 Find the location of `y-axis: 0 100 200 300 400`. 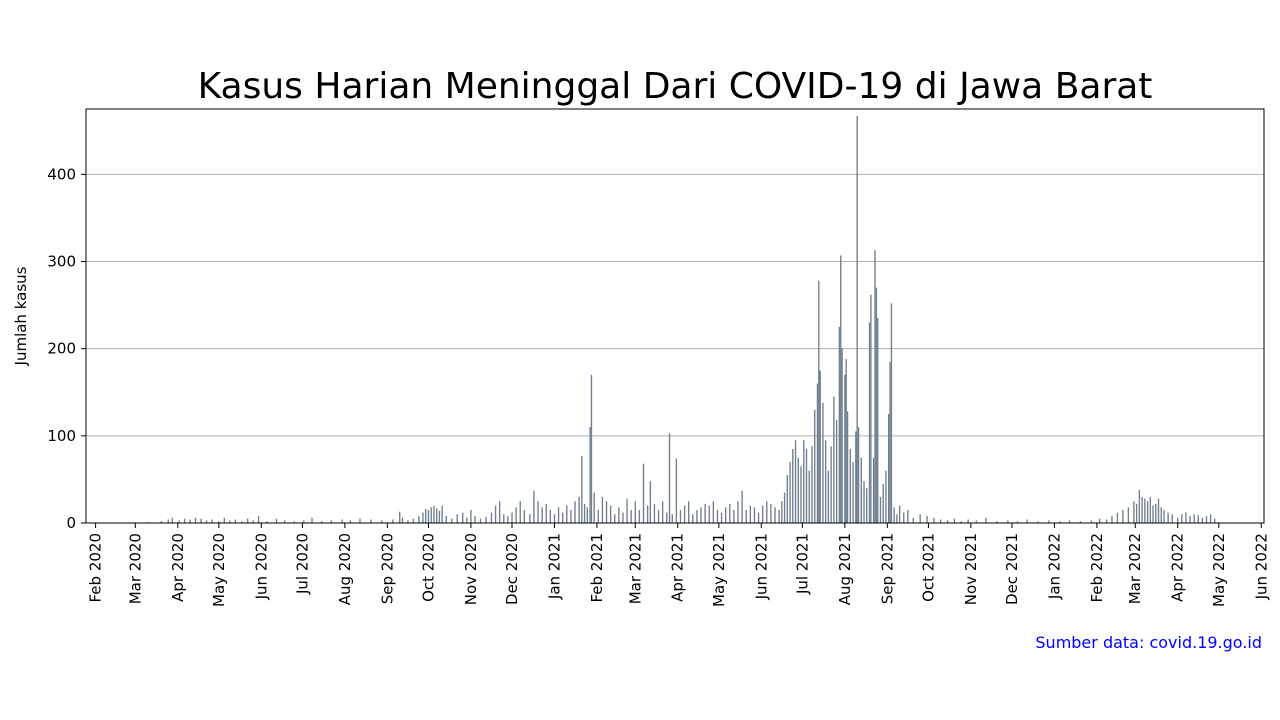

y-axis: 0 100 200 300 400 is located at coordinates (66, 348).